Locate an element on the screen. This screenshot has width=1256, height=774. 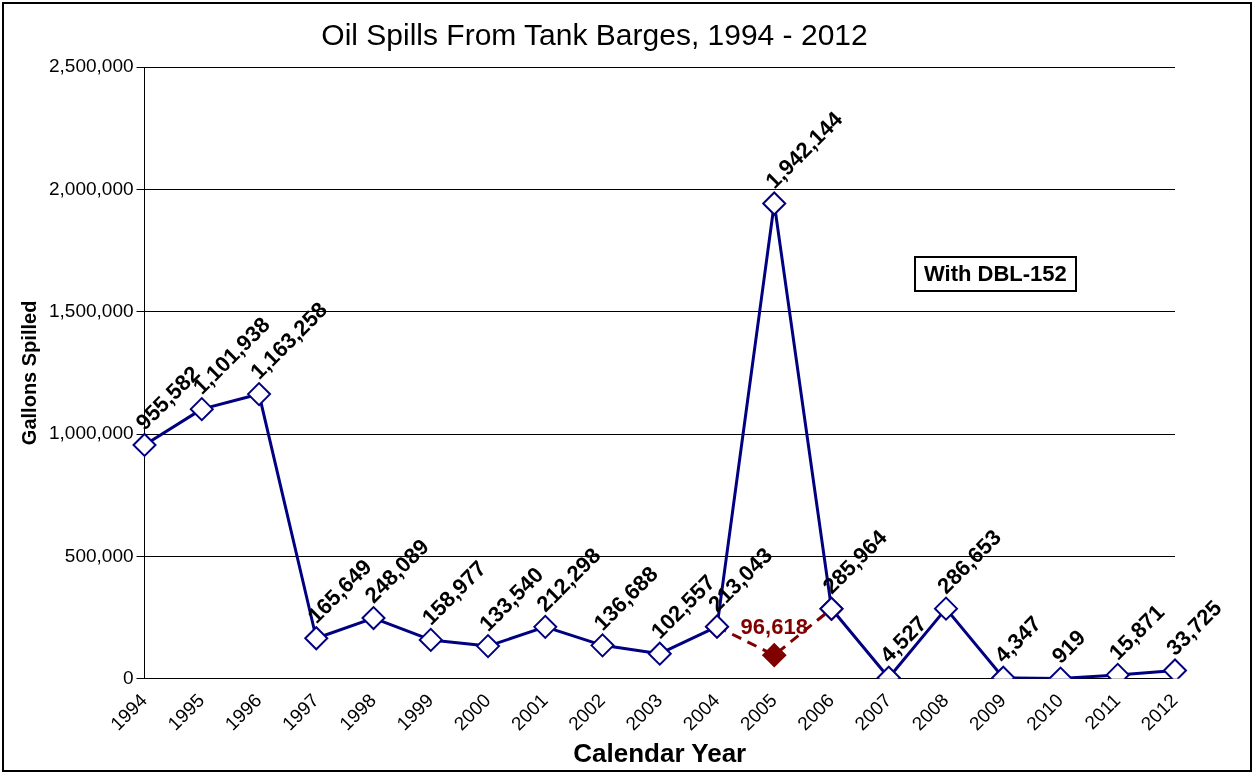
data-label: 919 is located at coordinates (1068, 646).